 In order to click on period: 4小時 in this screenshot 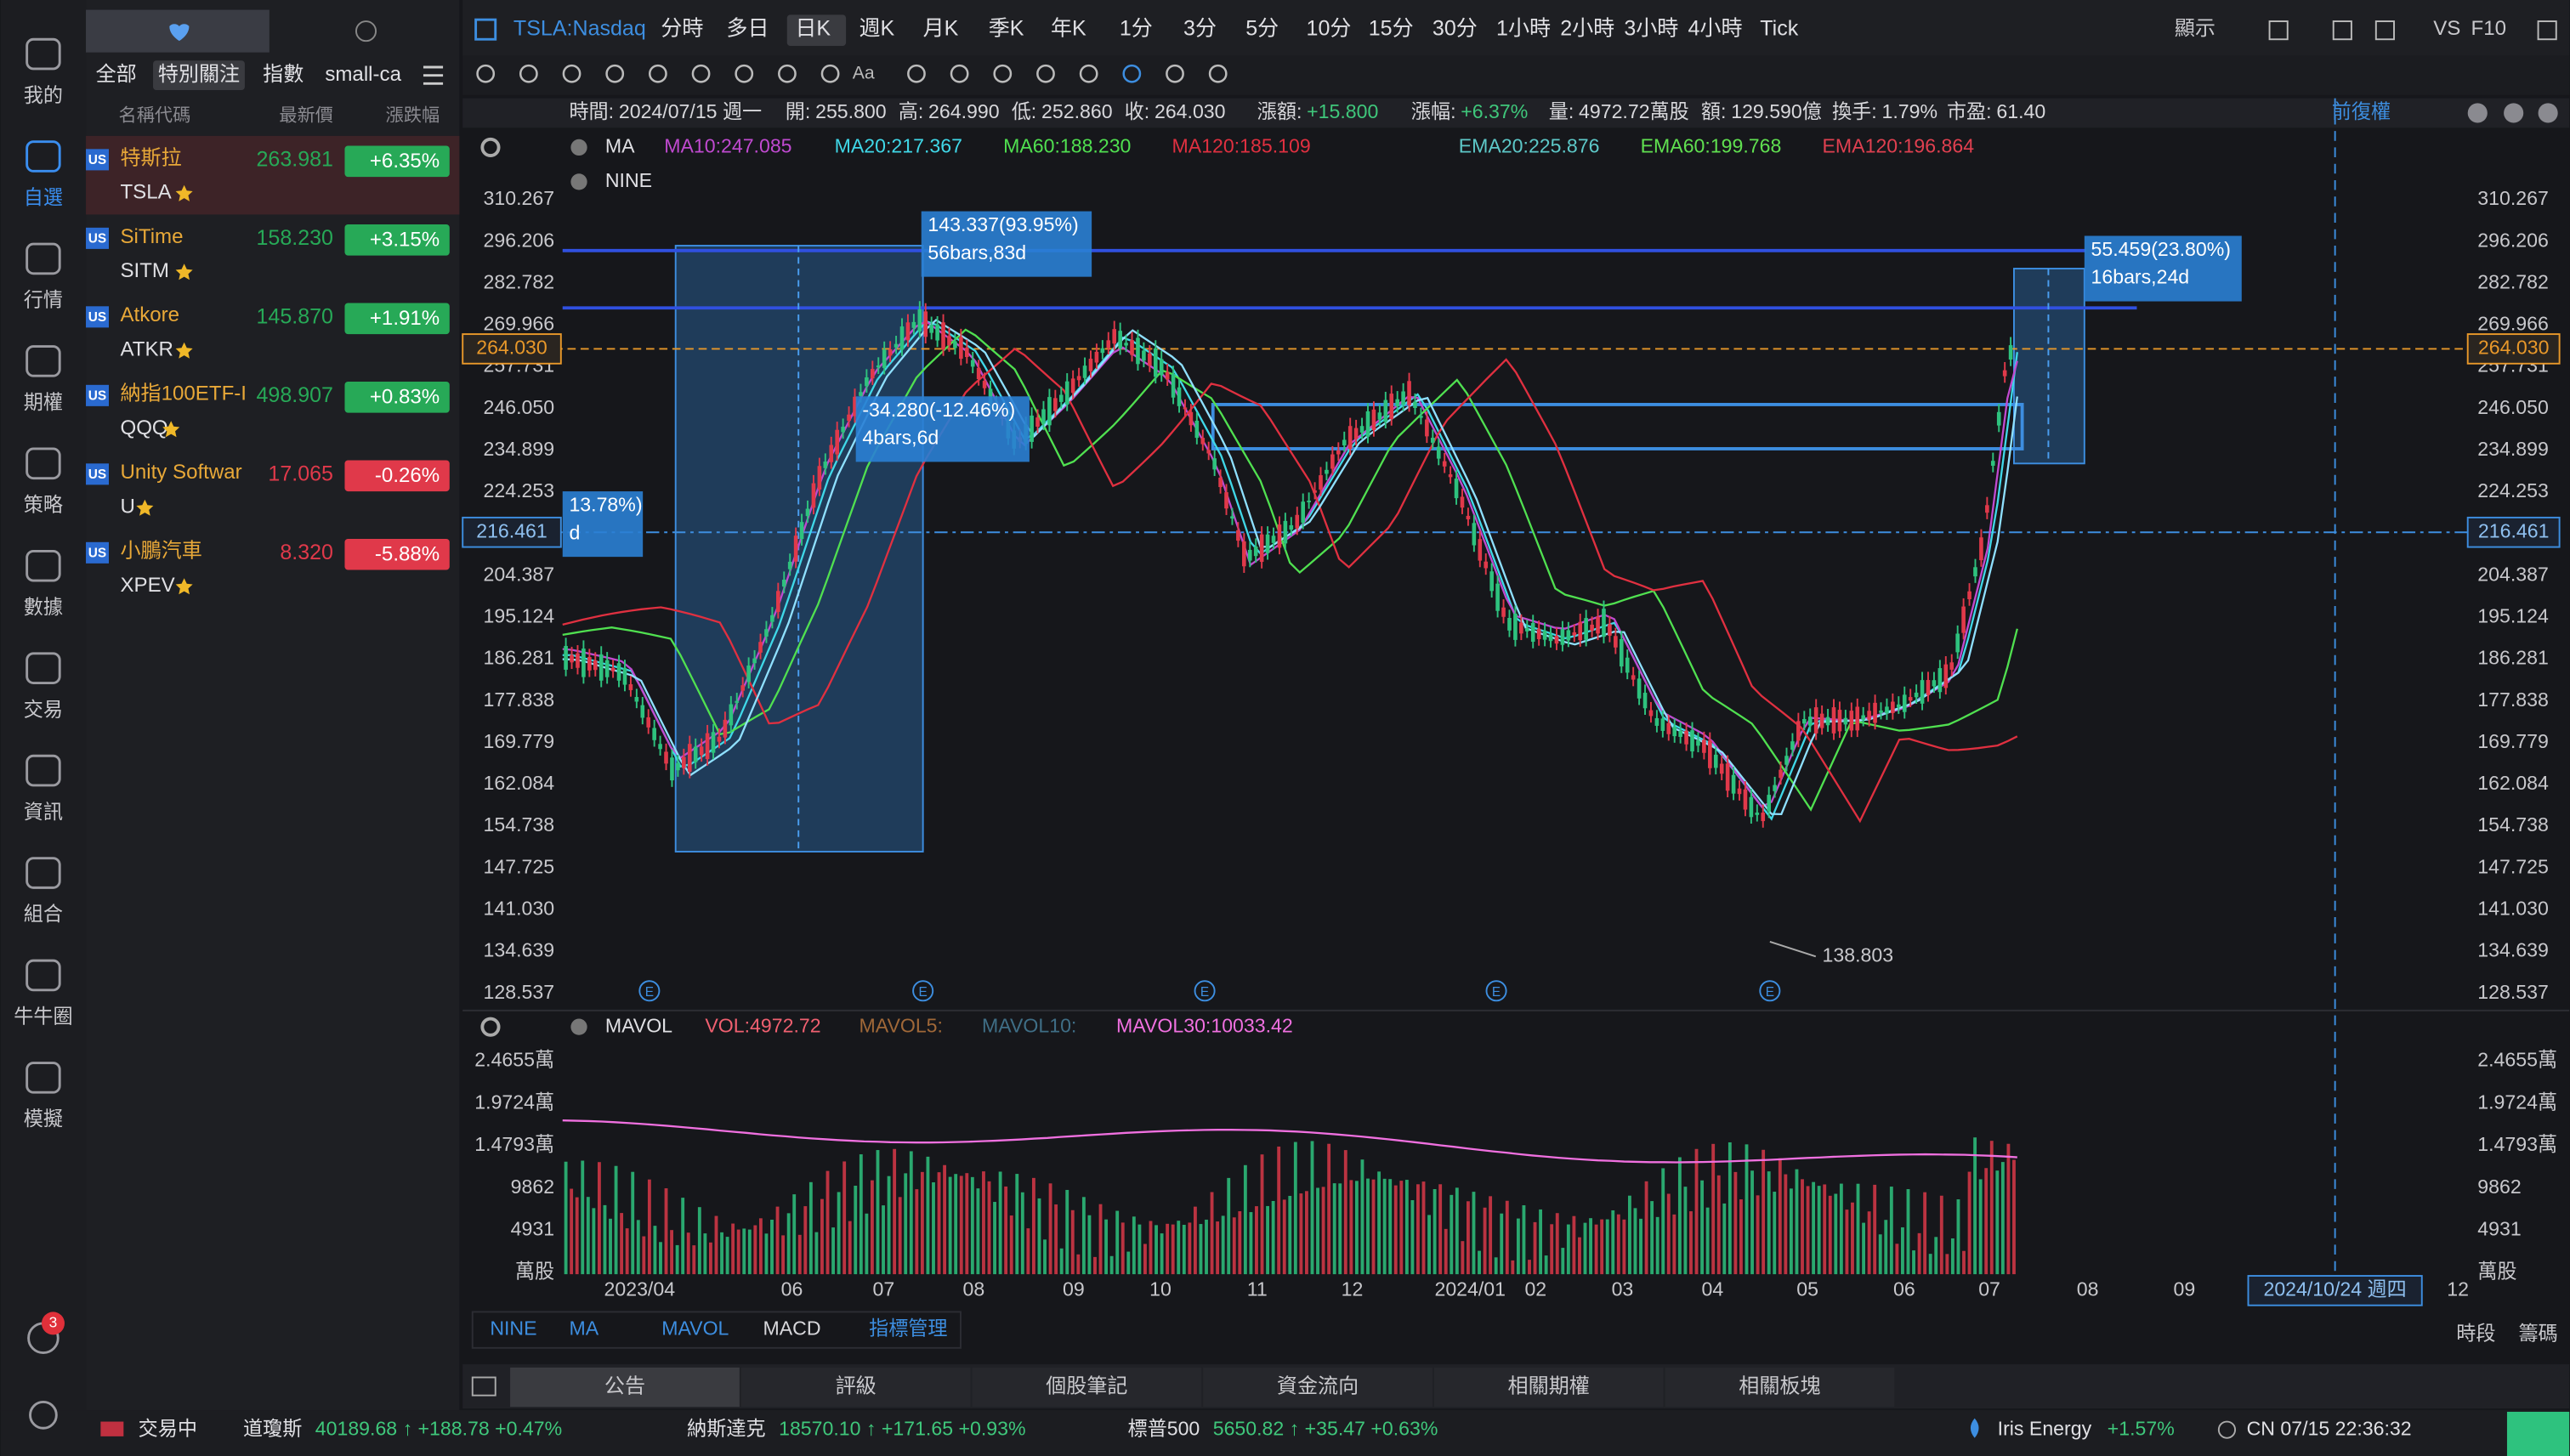, I will do `click(1715, 28)`.